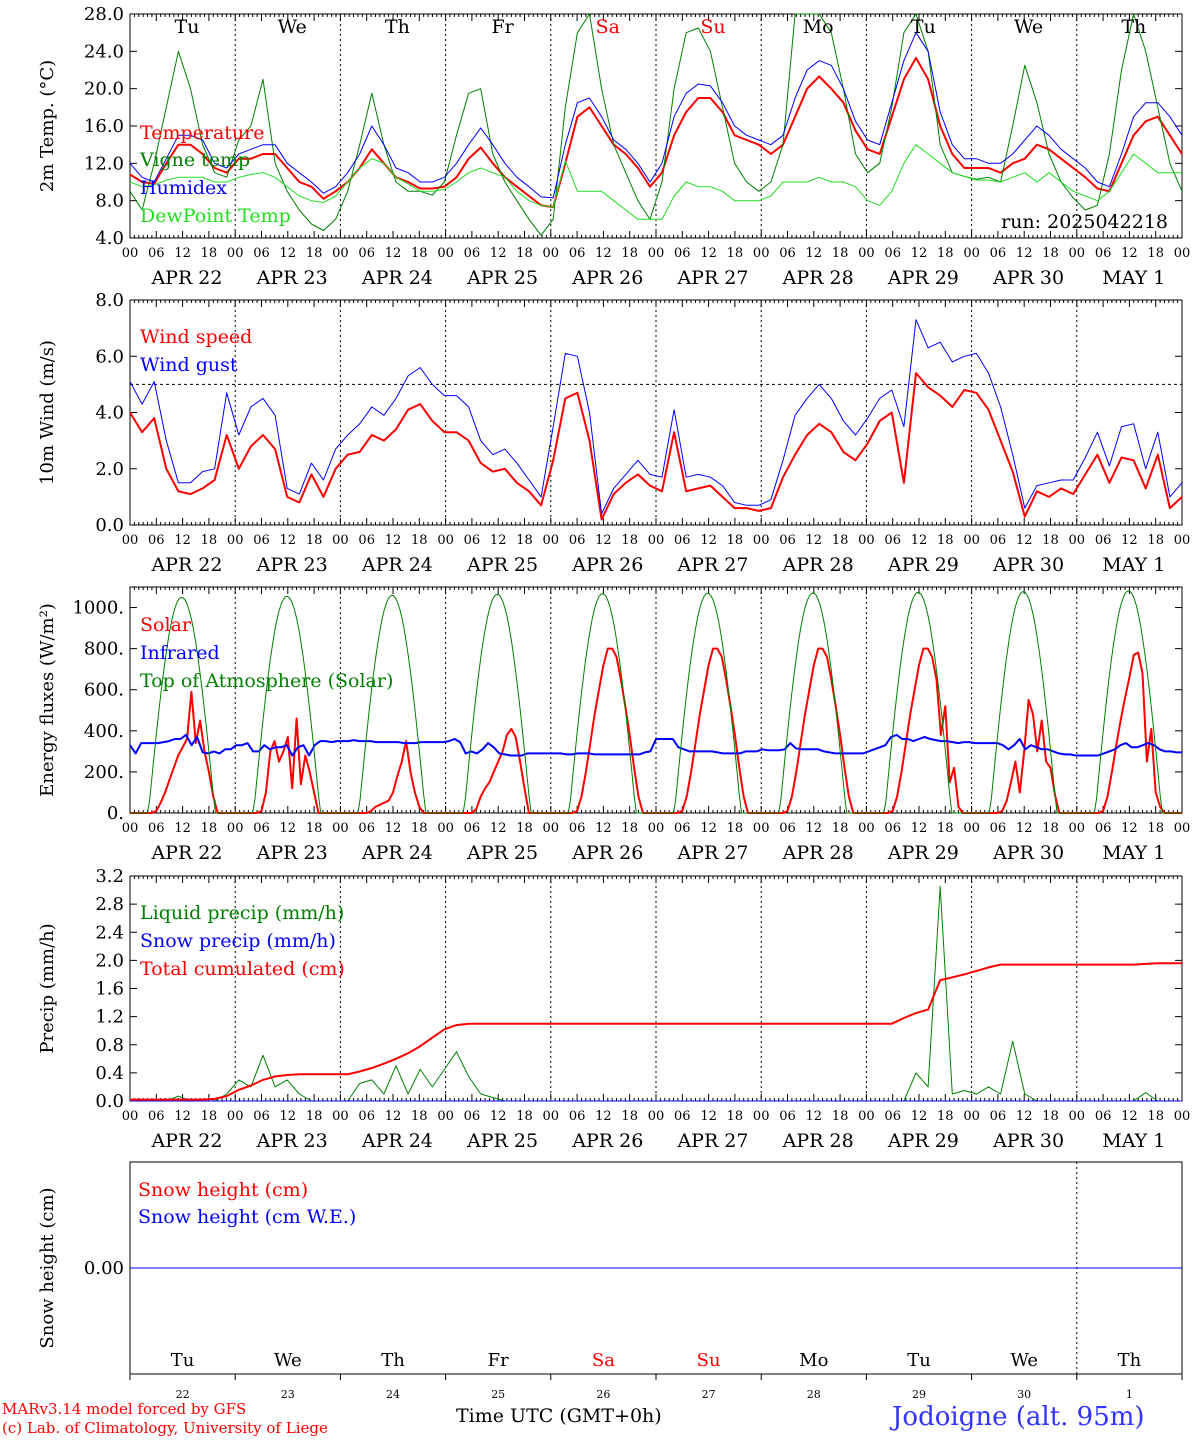 The width and height of the screenshot is (1194, 1440). I want to click on series-line-total-cumulated-cm-, so click(656, 1031).